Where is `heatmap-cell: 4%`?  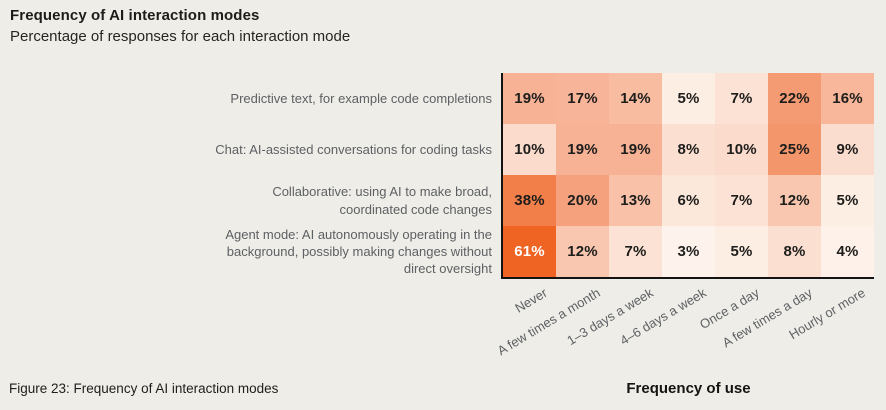 heatmap-cell: 4% is located at coordinates (847, 251).